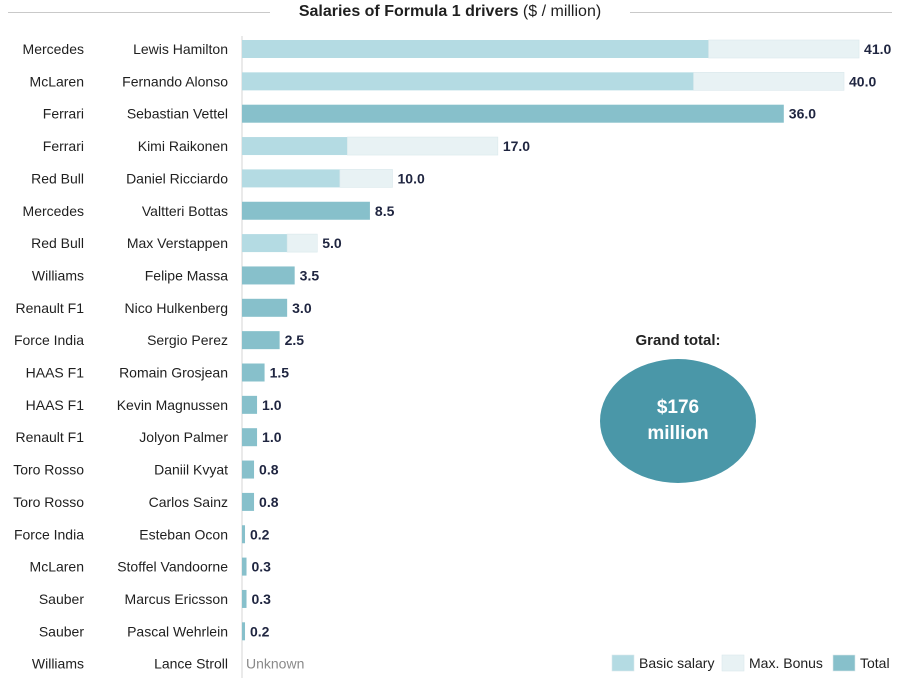 The image size is (900, 680). Describe the element at coordinates (180, 49) in the screenshot. I see `driver-label: Lewis Hamilton` at that location.